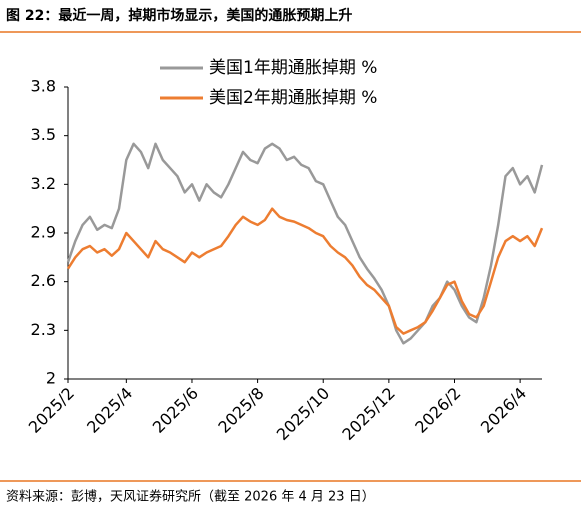 The image size is (581, 519). I want to click on y-tick-label: 2, so click(51, 378).